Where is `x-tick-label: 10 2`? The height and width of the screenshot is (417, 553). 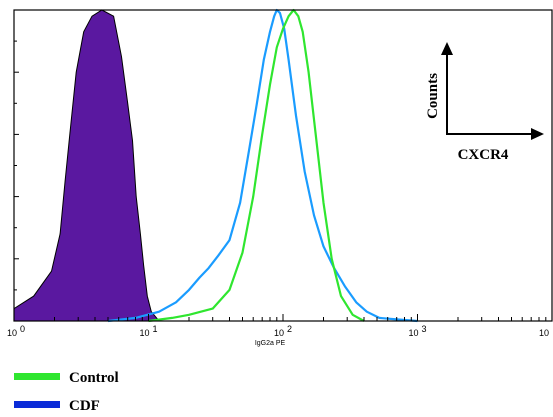
x-tick-label: 10 2 is located at coordinates (283, 331).